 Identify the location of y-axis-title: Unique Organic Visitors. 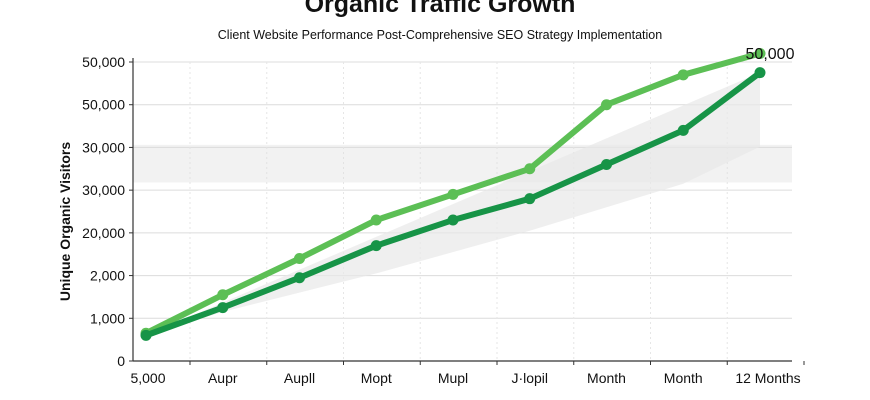
(65, 221).